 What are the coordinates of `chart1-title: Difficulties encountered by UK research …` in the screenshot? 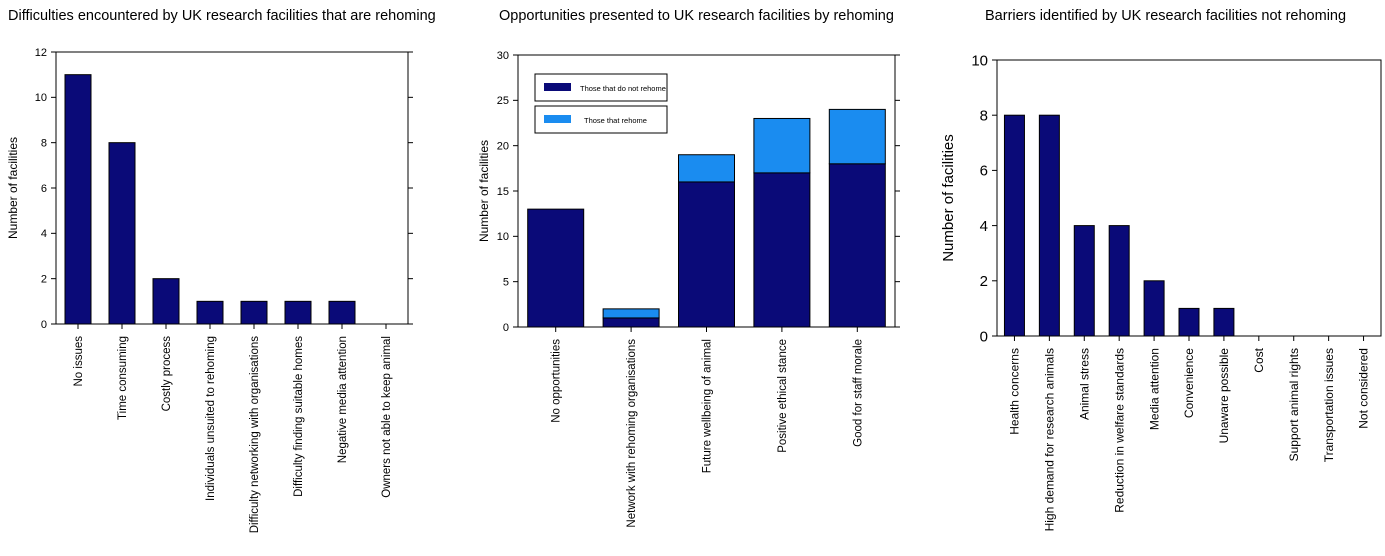 It's located at (222, 16).